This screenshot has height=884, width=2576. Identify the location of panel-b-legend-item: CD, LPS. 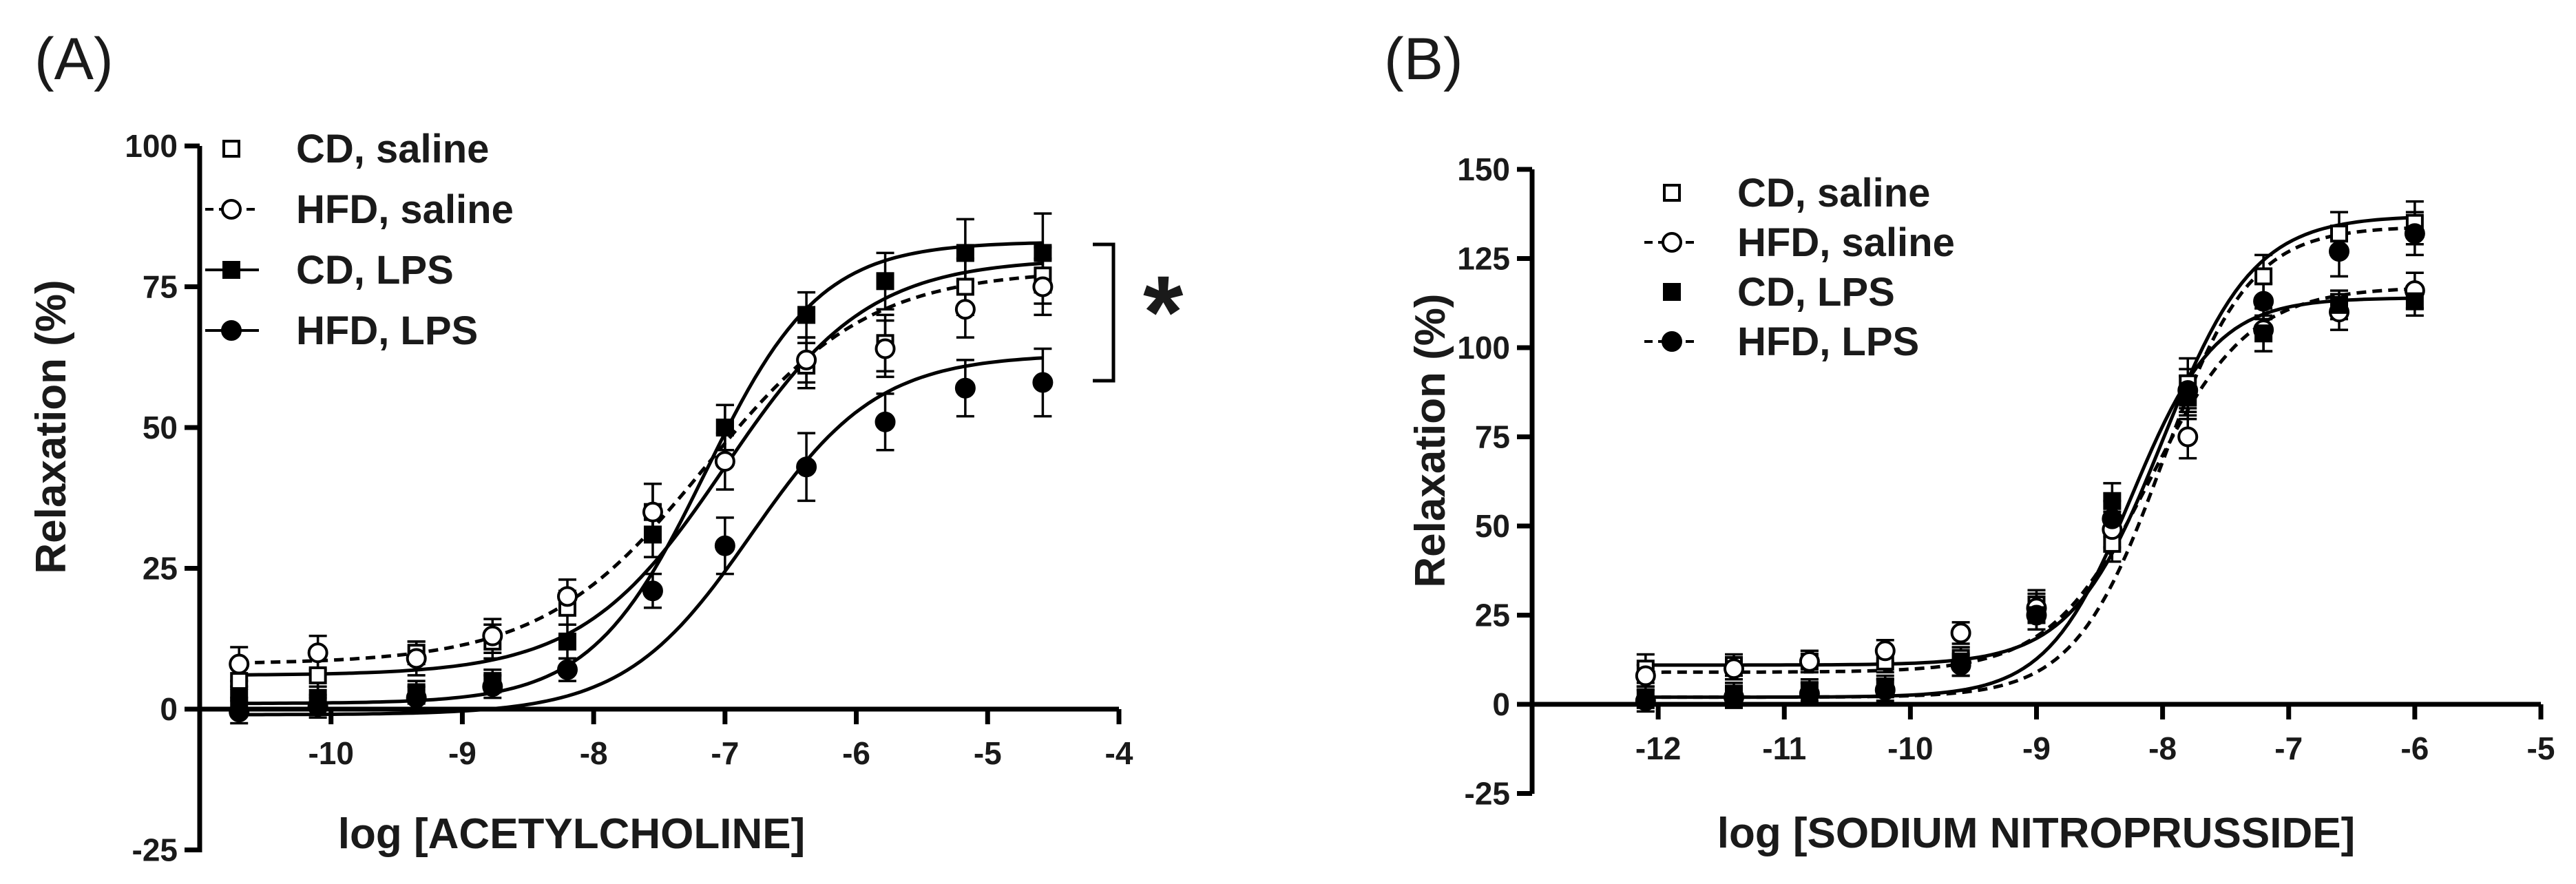
(1779, 292).